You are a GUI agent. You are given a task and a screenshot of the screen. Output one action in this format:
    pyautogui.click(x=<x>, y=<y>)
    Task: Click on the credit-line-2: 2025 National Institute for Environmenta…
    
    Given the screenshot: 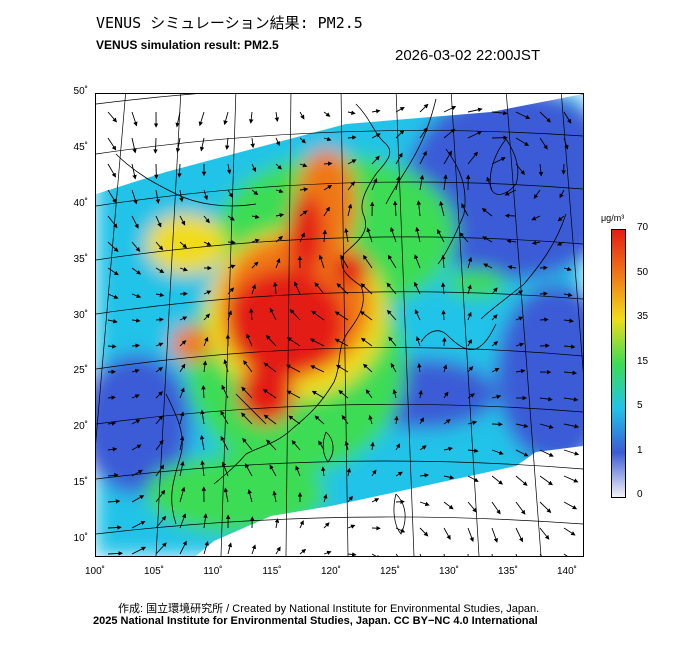 What is the action you would take?
    pyautogui.click(x=315, y=621)
    